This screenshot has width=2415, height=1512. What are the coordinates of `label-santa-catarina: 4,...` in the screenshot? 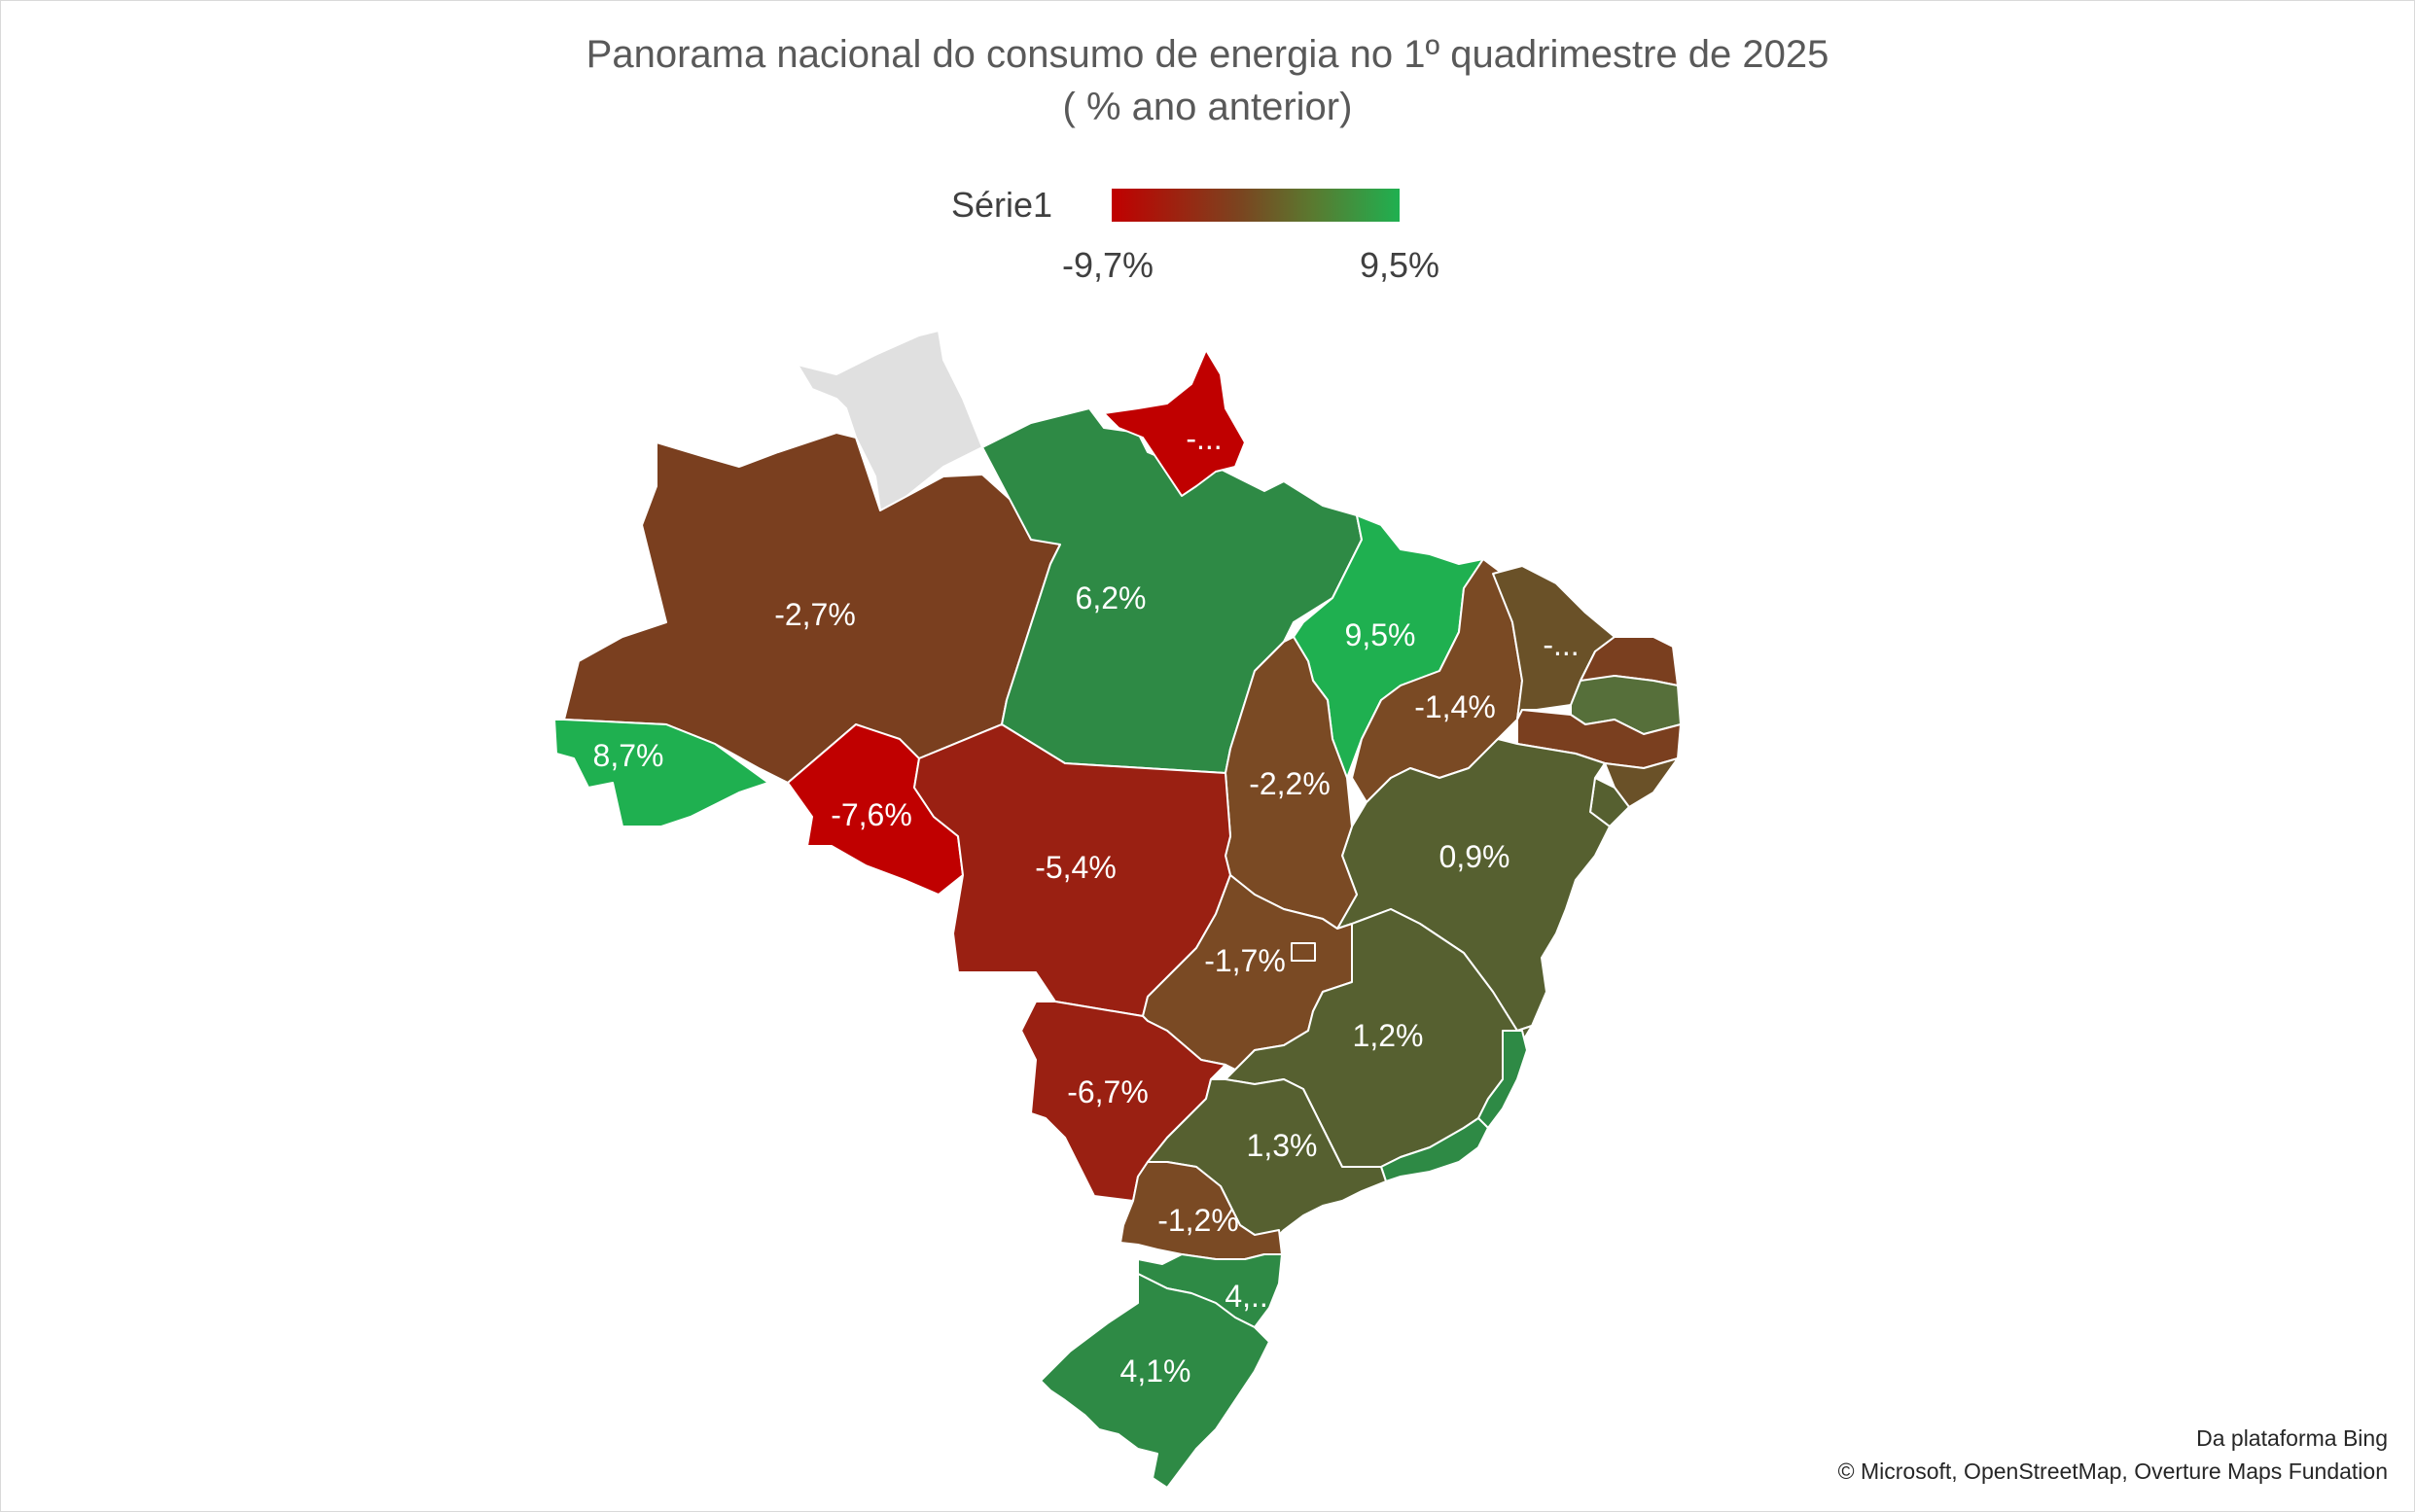 It's located at (1250, 1296).